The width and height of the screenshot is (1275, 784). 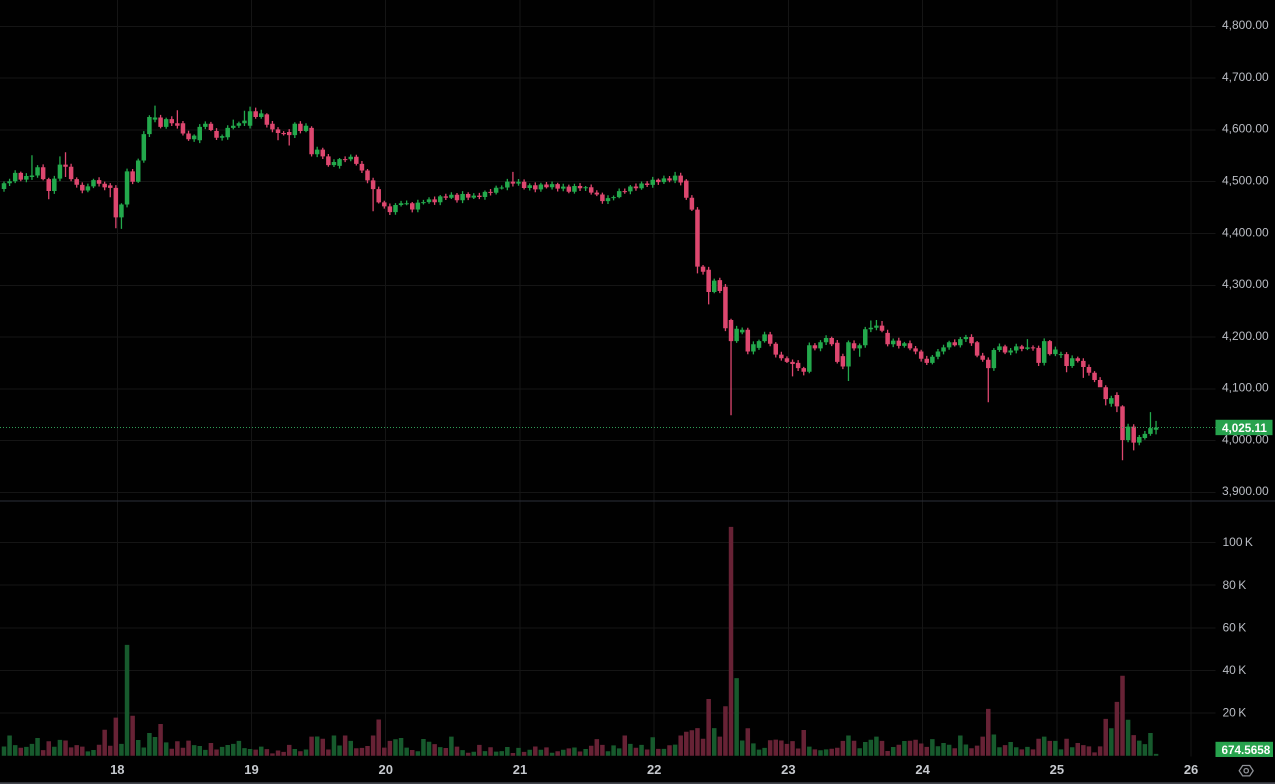 I want to click on svg-text: 4,800.00, so click(x=1245, y=25).